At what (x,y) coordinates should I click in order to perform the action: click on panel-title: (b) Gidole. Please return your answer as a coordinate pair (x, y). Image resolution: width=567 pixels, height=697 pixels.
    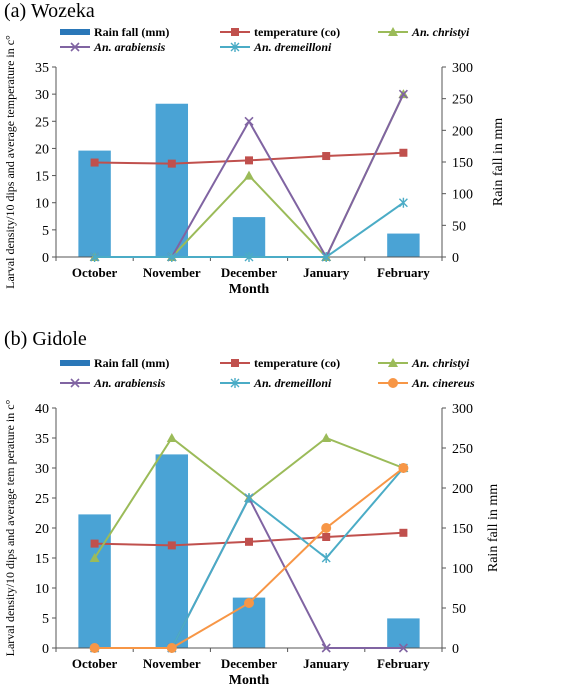
    Looking at the image, I should click on (45, 339).